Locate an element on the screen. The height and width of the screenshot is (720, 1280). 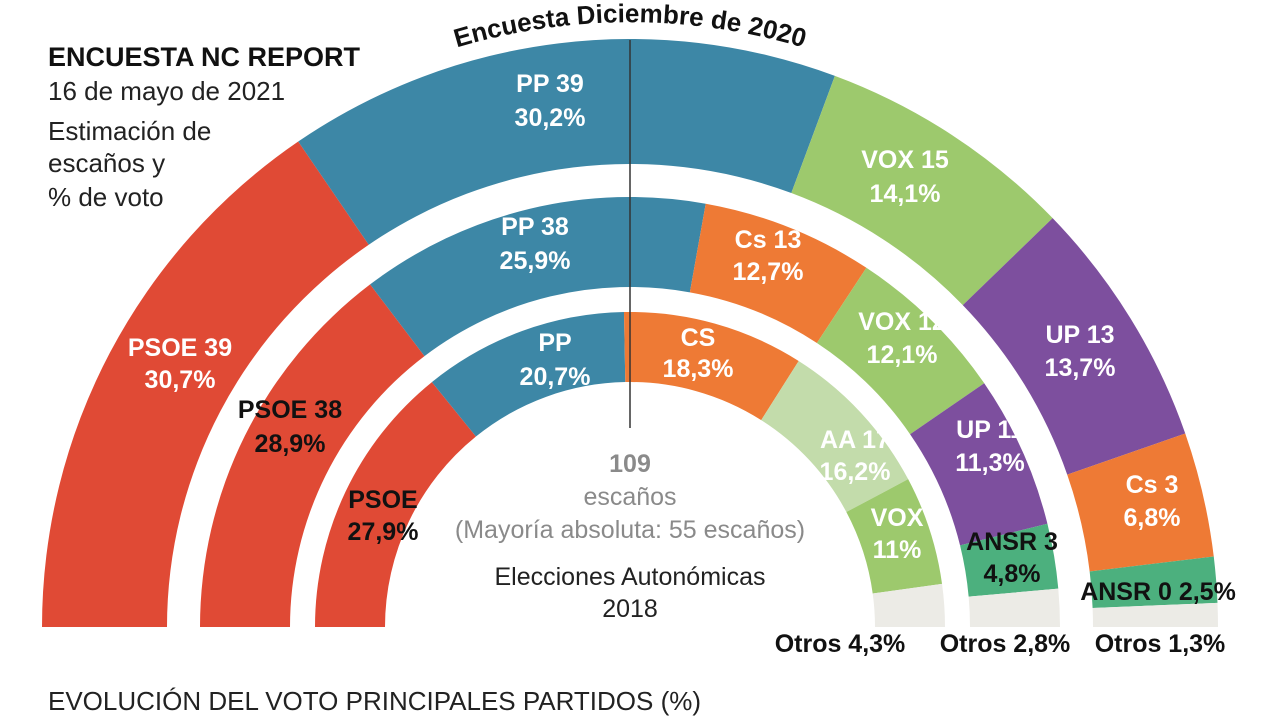
total-seats: 109 is located at coordinates (630, 464).